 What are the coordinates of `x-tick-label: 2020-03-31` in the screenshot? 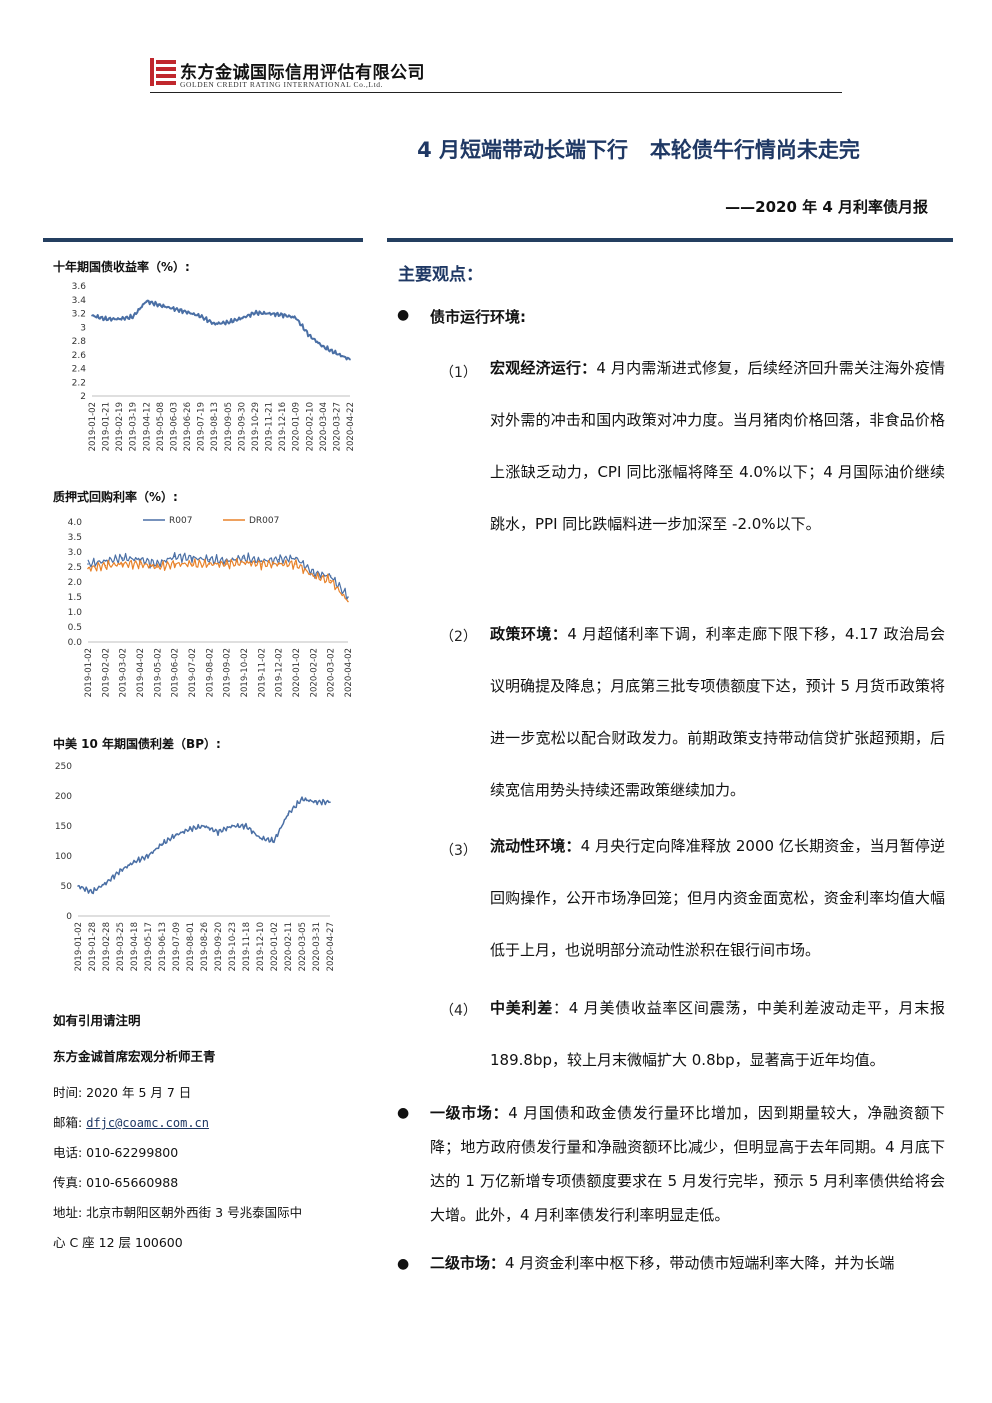 It's located at (317, 946).